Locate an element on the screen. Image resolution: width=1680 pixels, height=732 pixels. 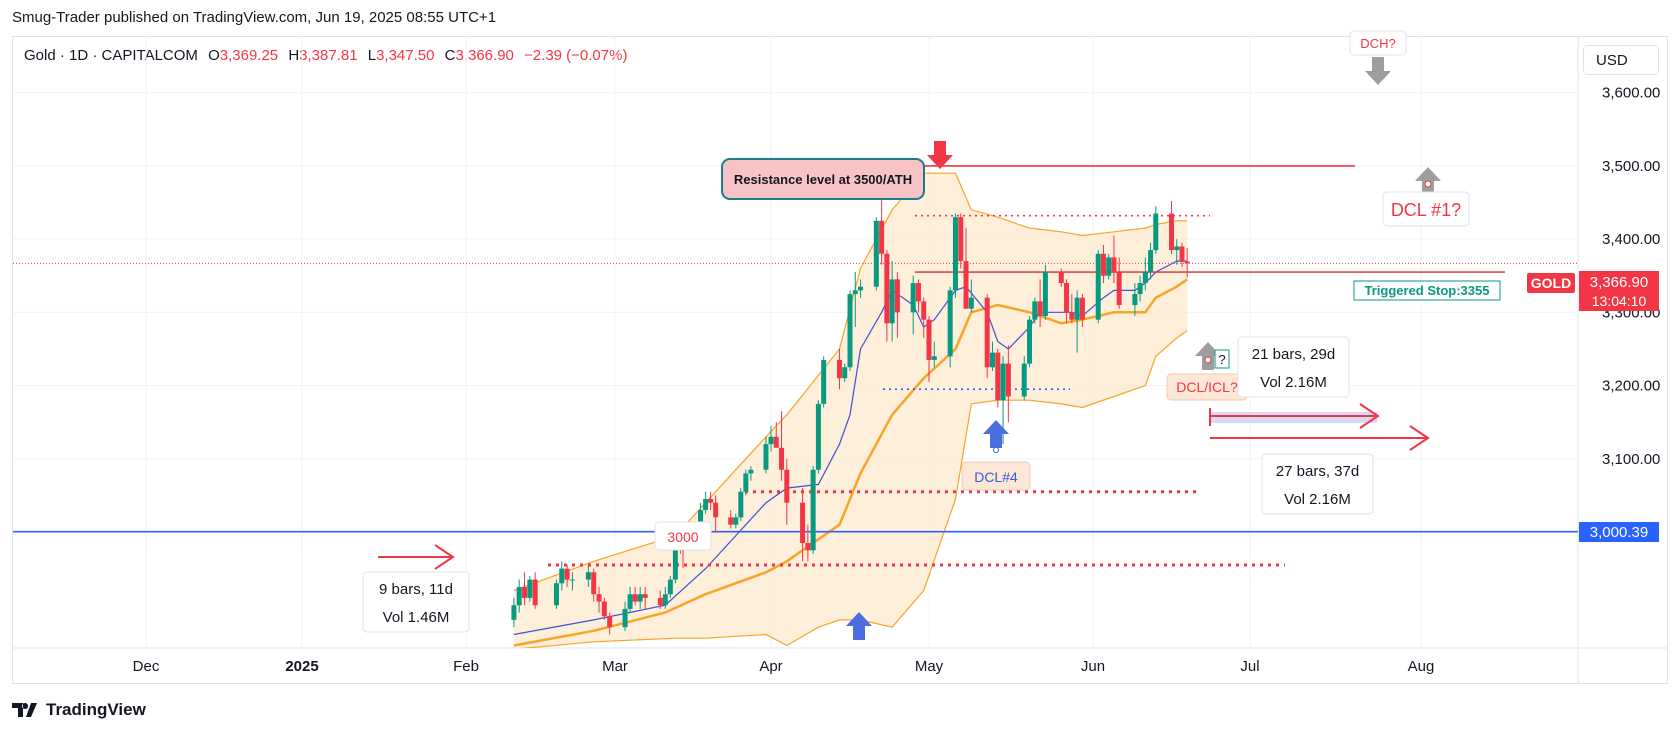
tradingview-logo: TradingView is located at coordinates (79, 710).